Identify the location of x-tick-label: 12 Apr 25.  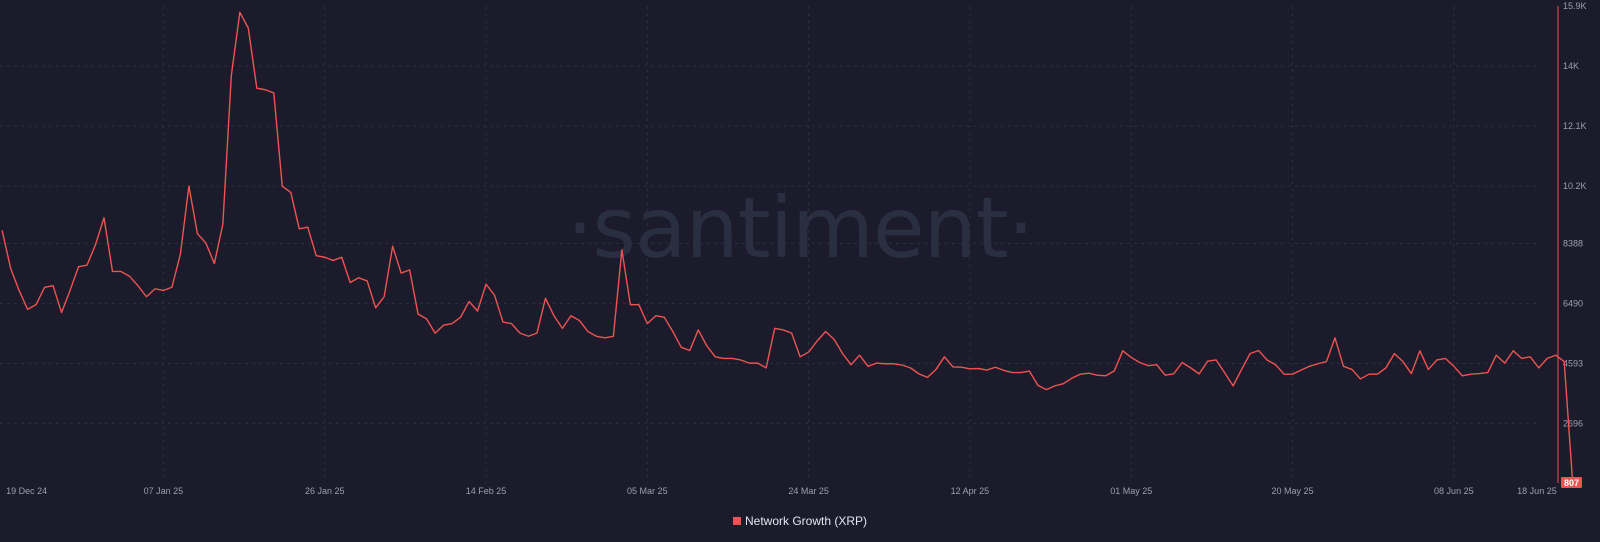
(970, 491).